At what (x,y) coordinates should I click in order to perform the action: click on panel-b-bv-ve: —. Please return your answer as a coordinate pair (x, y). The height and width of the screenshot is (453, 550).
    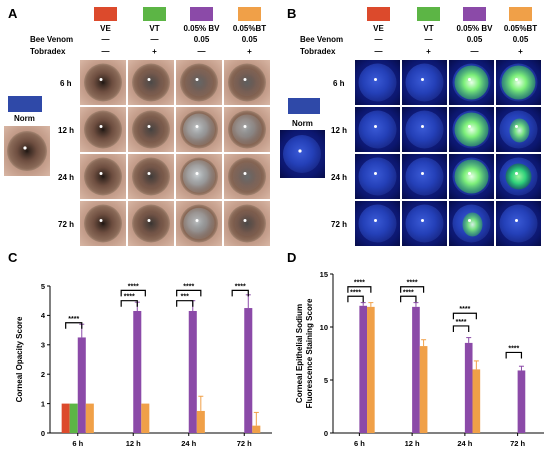
    Looking at the image, I should click on (379, 39).